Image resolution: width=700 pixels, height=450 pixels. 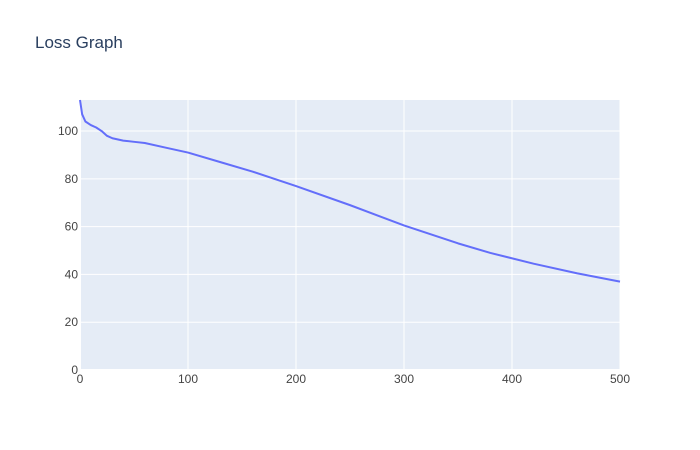 I want to click on x-tick-label: 300, so click(x=404, y=379).